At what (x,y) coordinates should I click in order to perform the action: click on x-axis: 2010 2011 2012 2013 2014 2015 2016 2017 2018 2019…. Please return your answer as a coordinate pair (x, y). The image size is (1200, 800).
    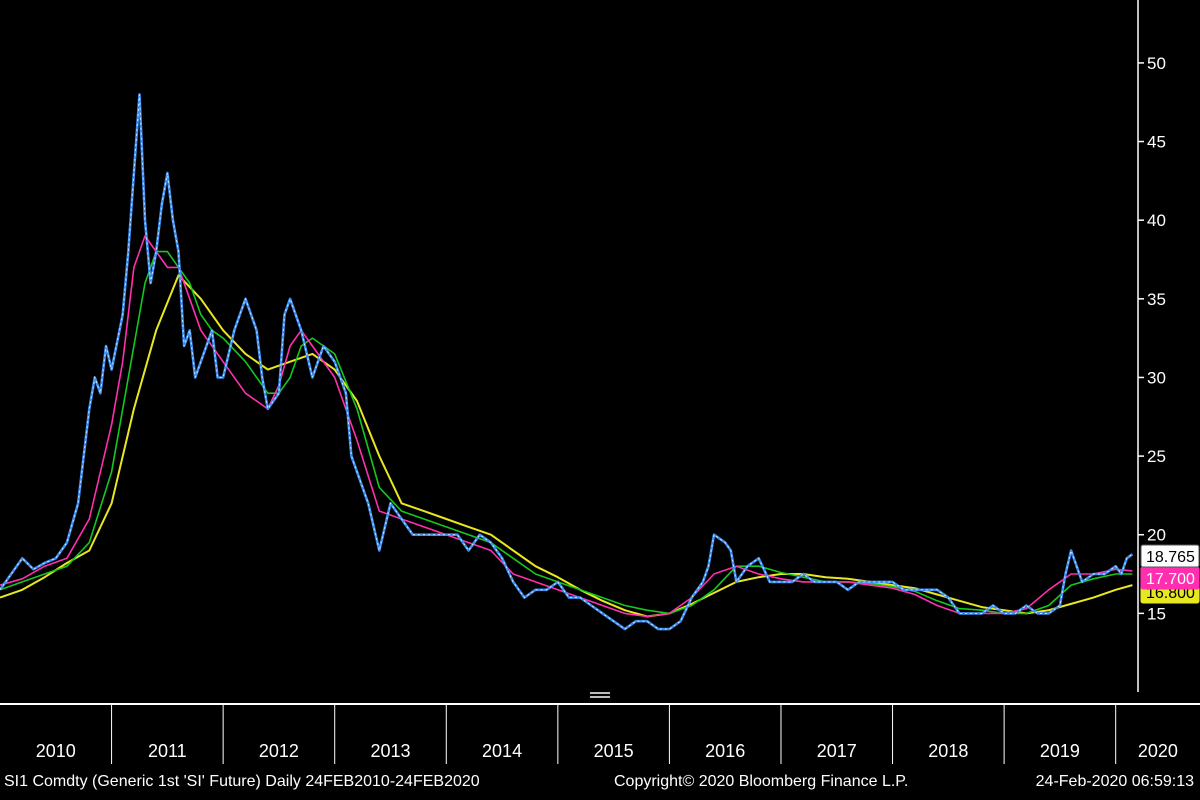
    Looking at the image, I should click on (600, 733).